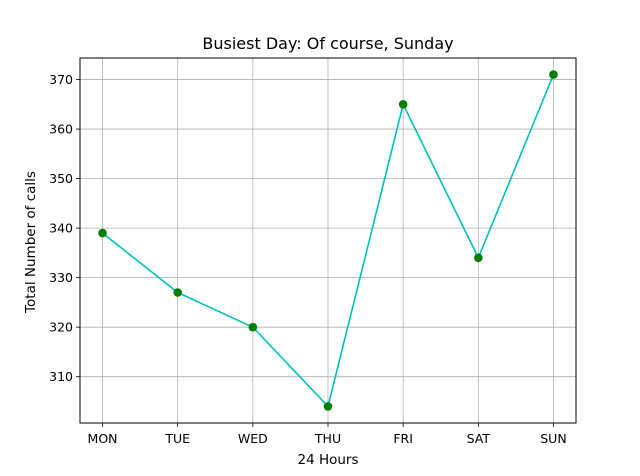  I want to click on x-tick-label: SAT, so click(479, 438).